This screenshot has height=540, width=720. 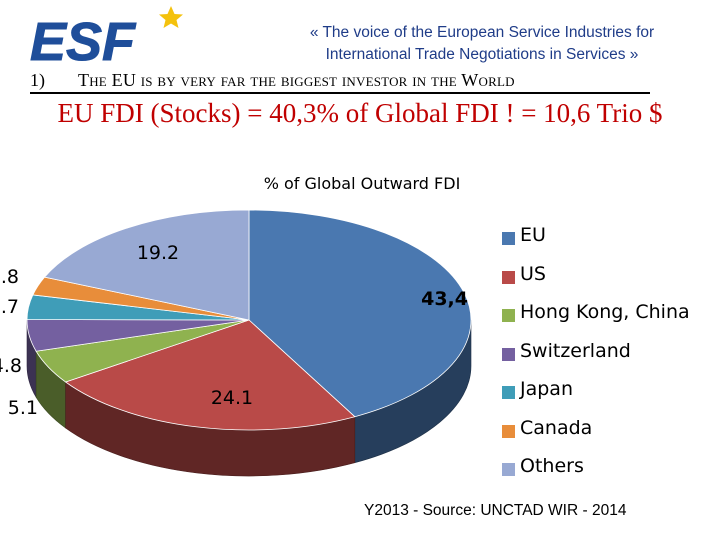 I want to click on data-label-eu: 43,4, so click(x=444, y=299).